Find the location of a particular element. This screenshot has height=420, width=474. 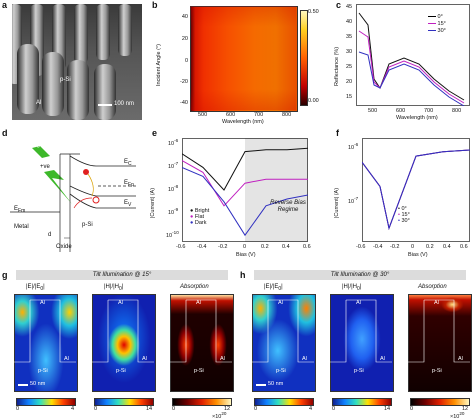

e-xtick: -0.2 is located at coordinates (223, 247).